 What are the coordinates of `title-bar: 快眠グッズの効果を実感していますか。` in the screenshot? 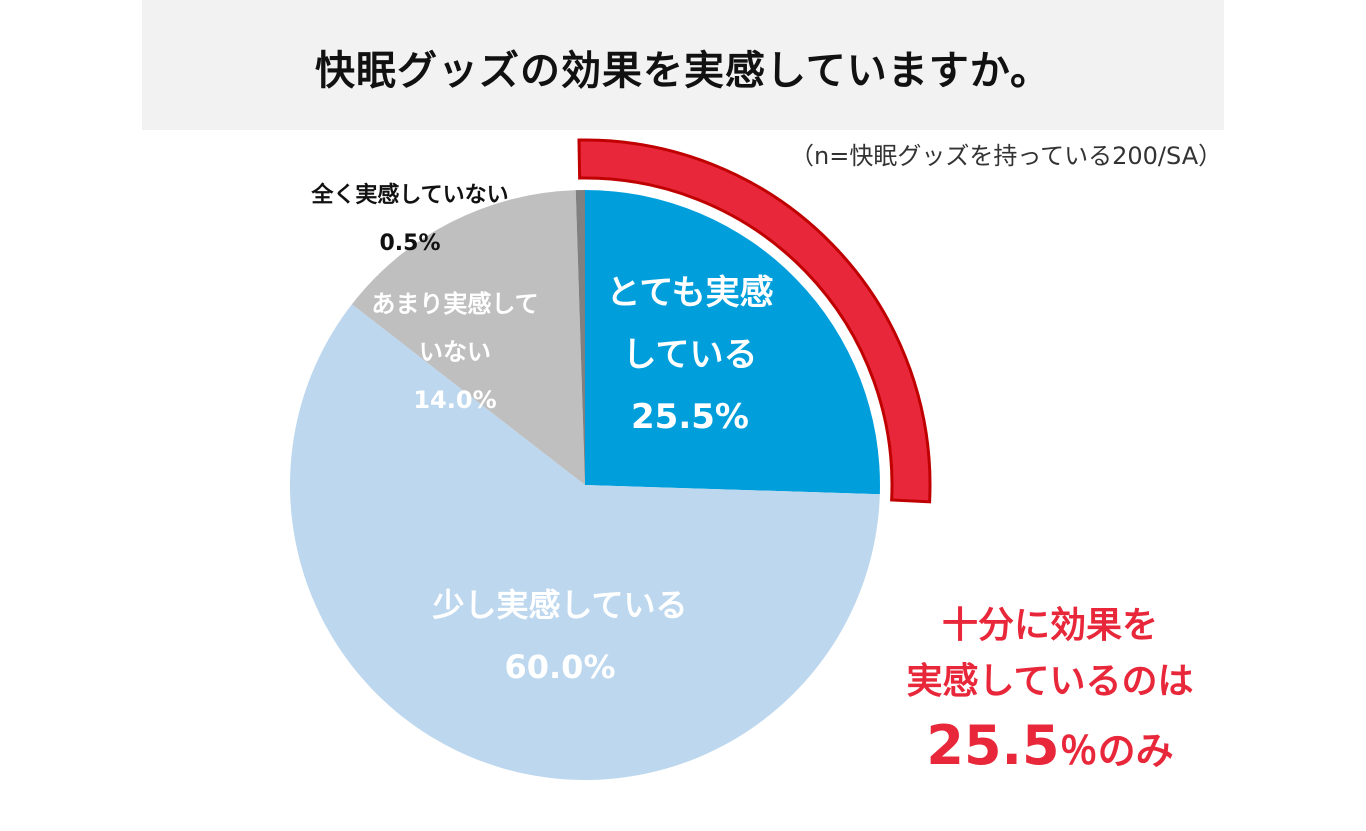 It's located at (683, 65).